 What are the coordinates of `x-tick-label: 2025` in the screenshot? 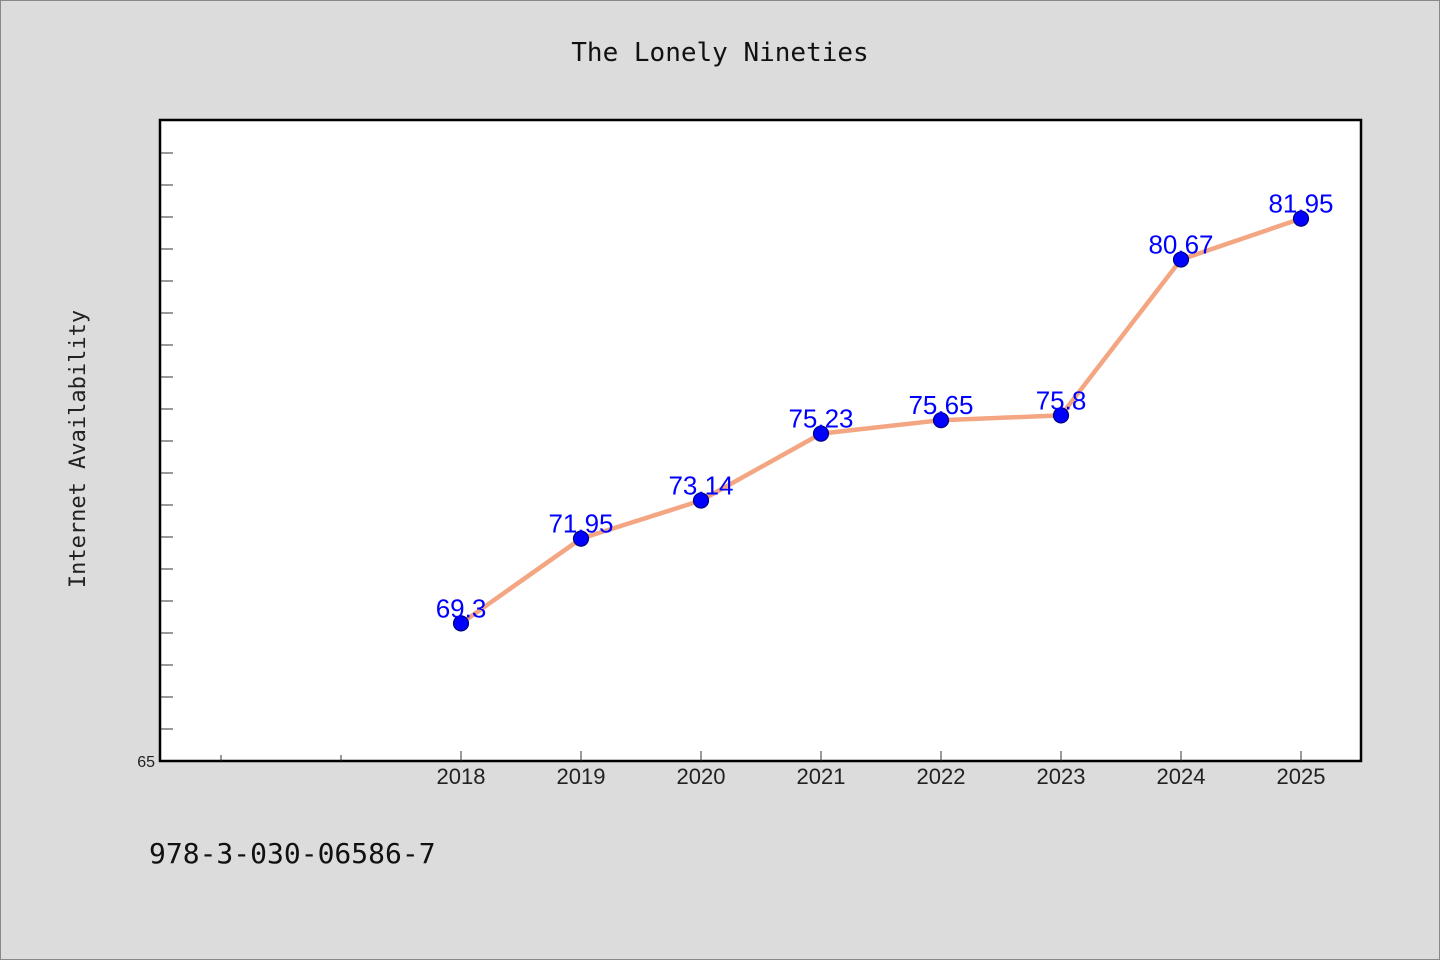 It's located at (1301, 776).